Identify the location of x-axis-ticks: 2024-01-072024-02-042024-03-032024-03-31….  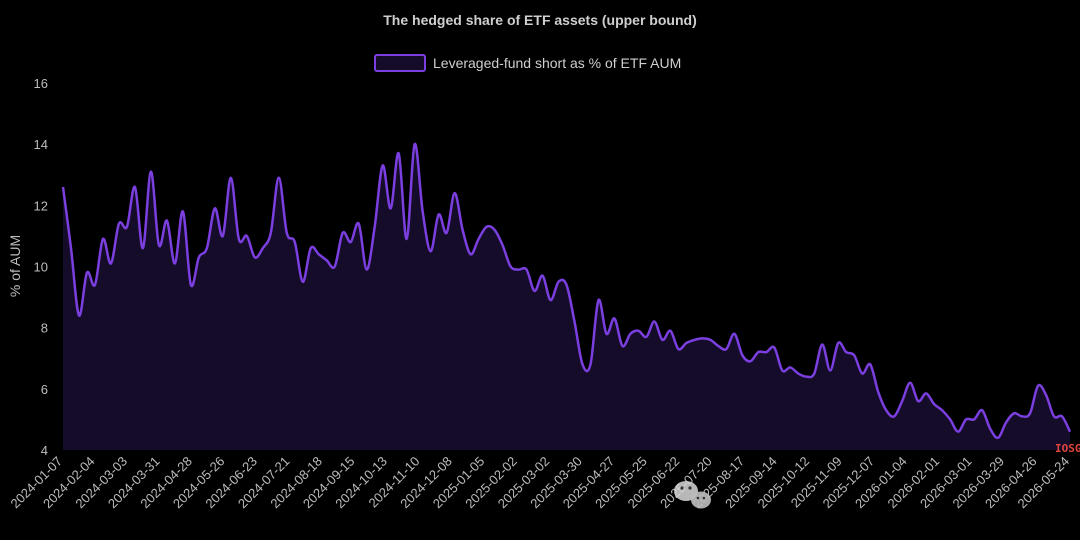
(539, 483).